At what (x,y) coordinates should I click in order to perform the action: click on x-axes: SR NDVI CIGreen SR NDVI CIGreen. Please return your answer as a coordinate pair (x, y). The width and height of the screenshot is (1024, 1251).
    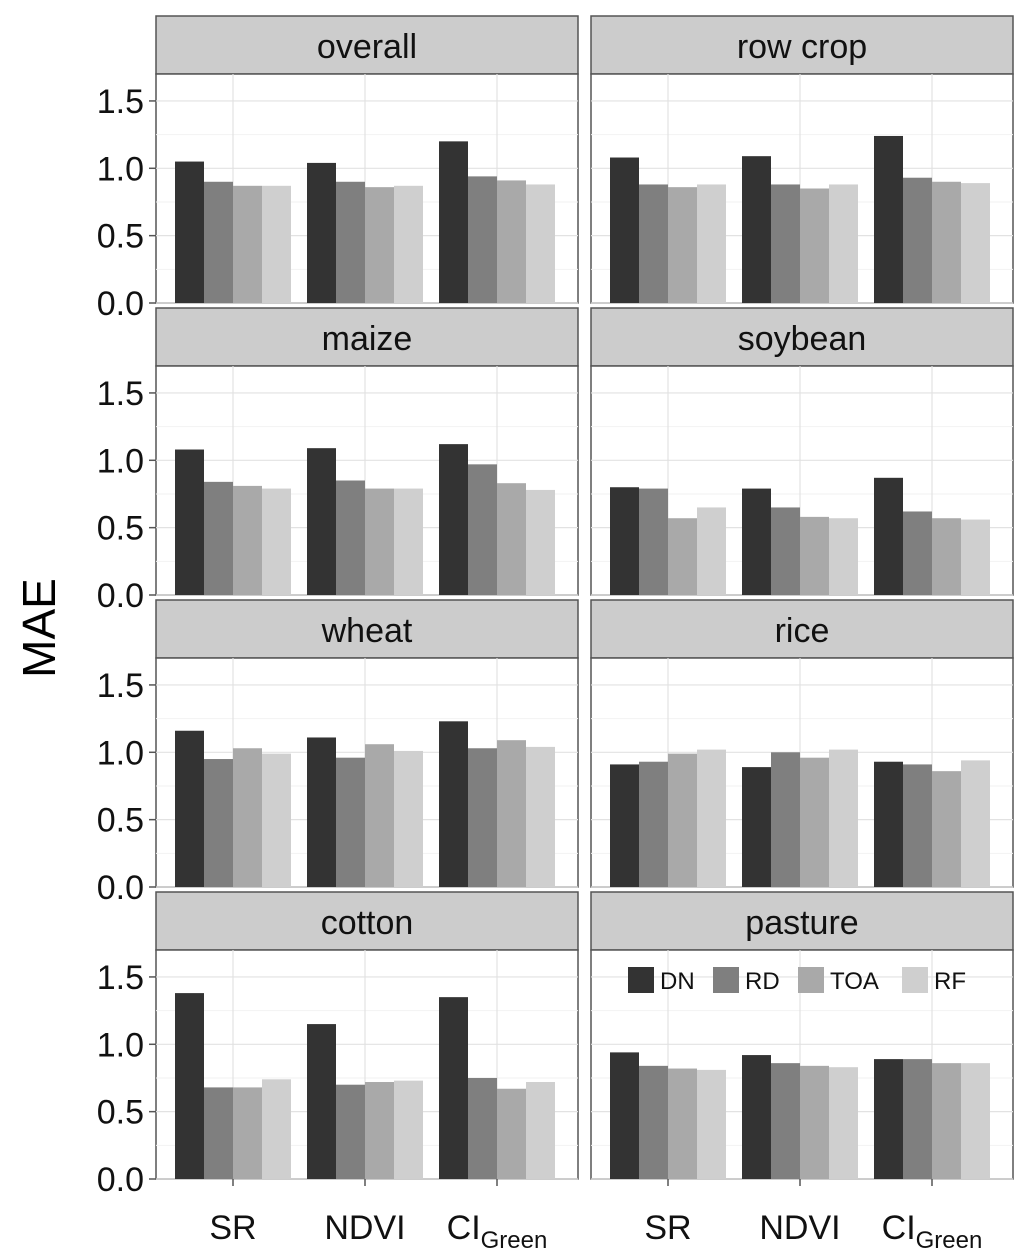
    Looking at the image, I should click on (595, 1215).